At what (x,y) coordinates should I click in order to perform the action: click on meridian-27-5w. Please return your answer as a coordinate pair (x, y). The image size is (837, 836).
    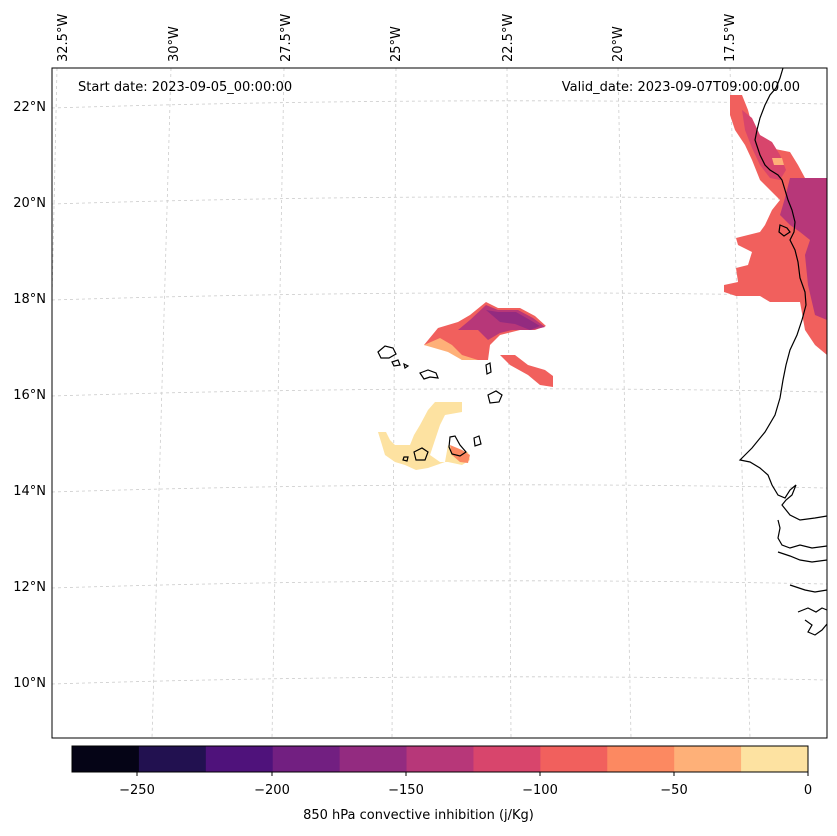
    Looking at the image, I should click on (278, 403).